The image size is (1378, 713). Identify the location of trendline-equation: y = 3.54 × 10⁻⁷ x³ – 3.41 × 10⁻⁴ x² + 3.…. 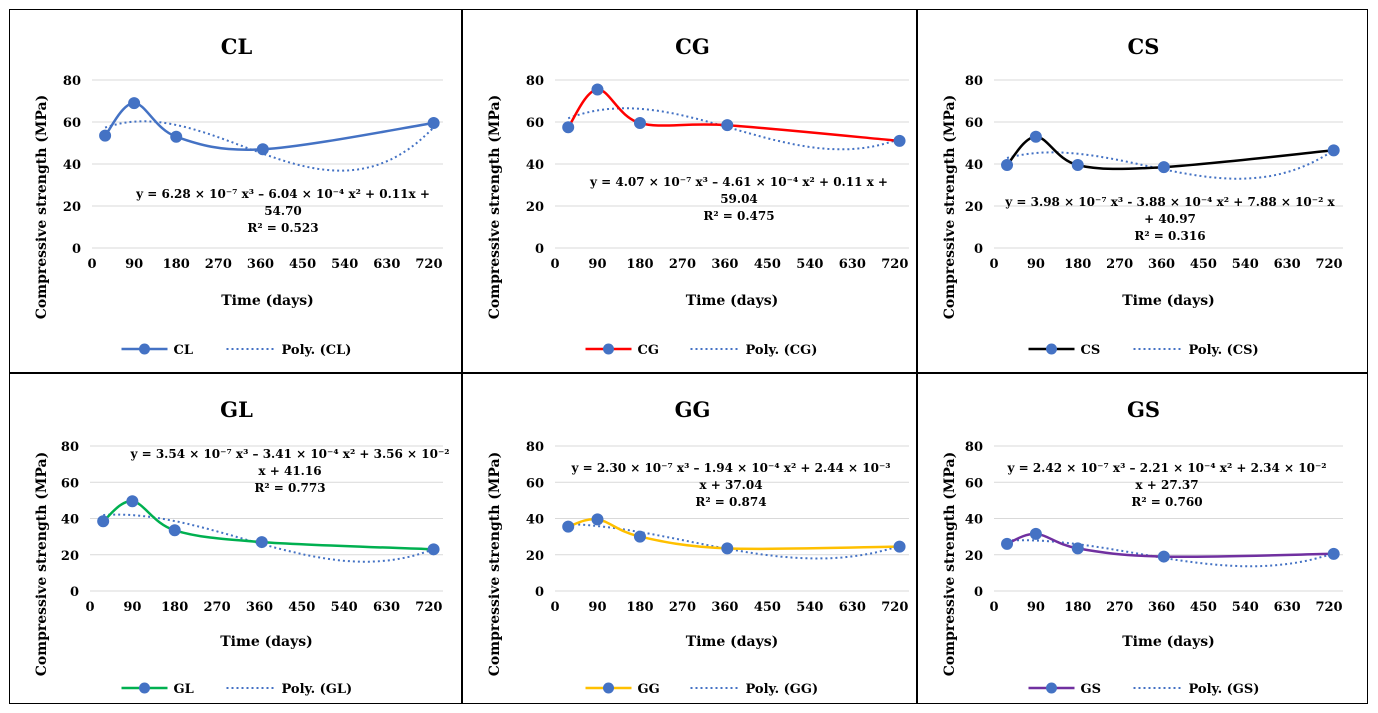
(289, 454).